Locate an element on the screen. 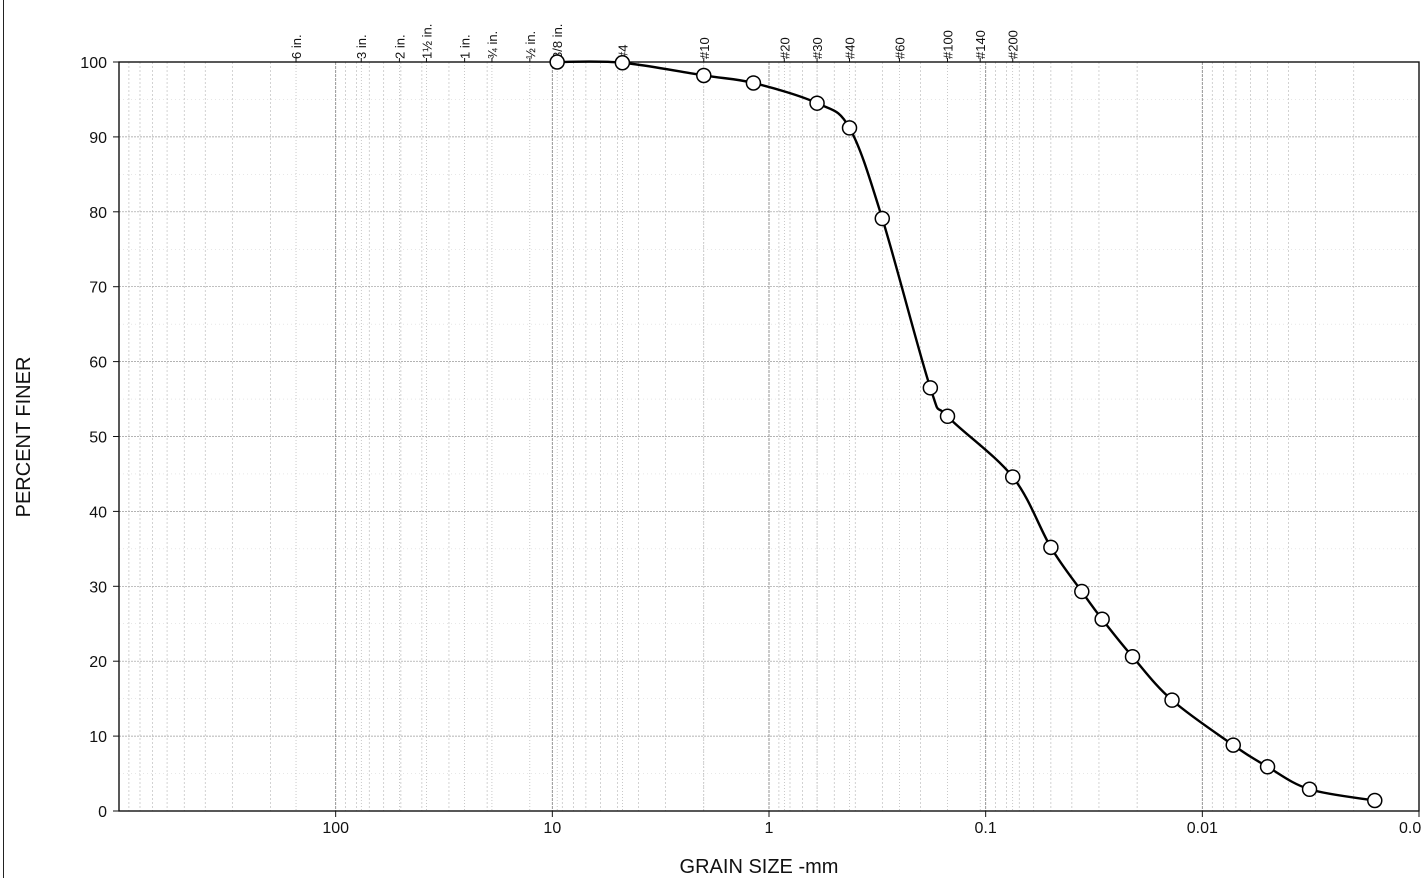 The height and width of the screenshot is (883, 1421). left-border-line is located at coordinates (3, 439).